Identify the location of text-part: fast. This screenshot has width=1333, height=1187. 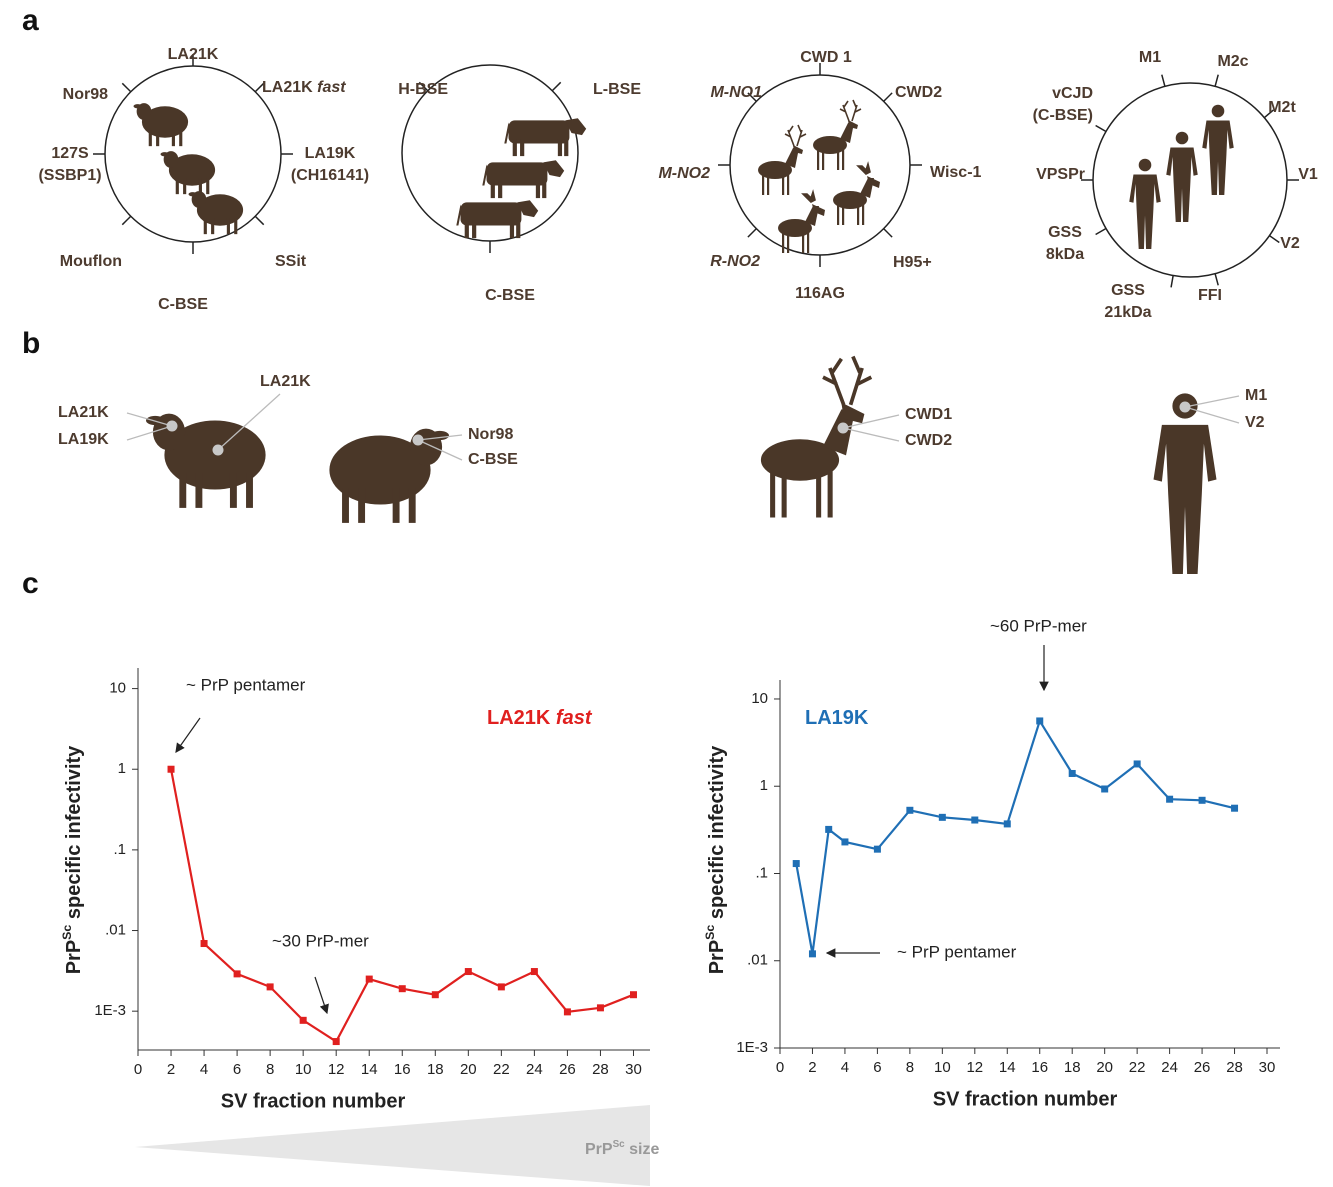
(331, 87).